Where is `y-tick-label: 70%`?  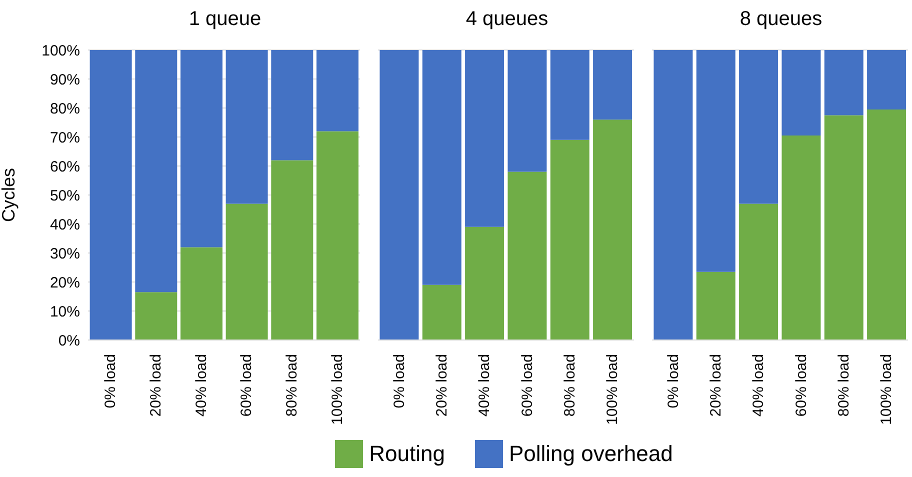 y-tick-label: 70% is located at coordinates (65, 137).